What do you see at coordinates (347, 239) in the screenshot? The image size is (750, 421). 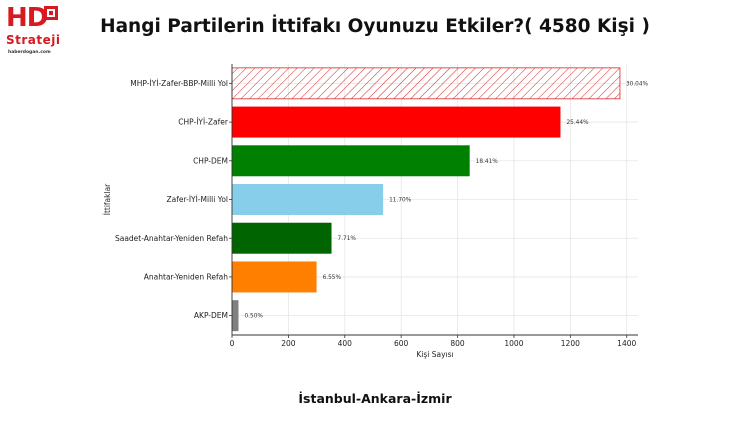 I see `data-label: 7.71%` at bounding box center [347, 239].